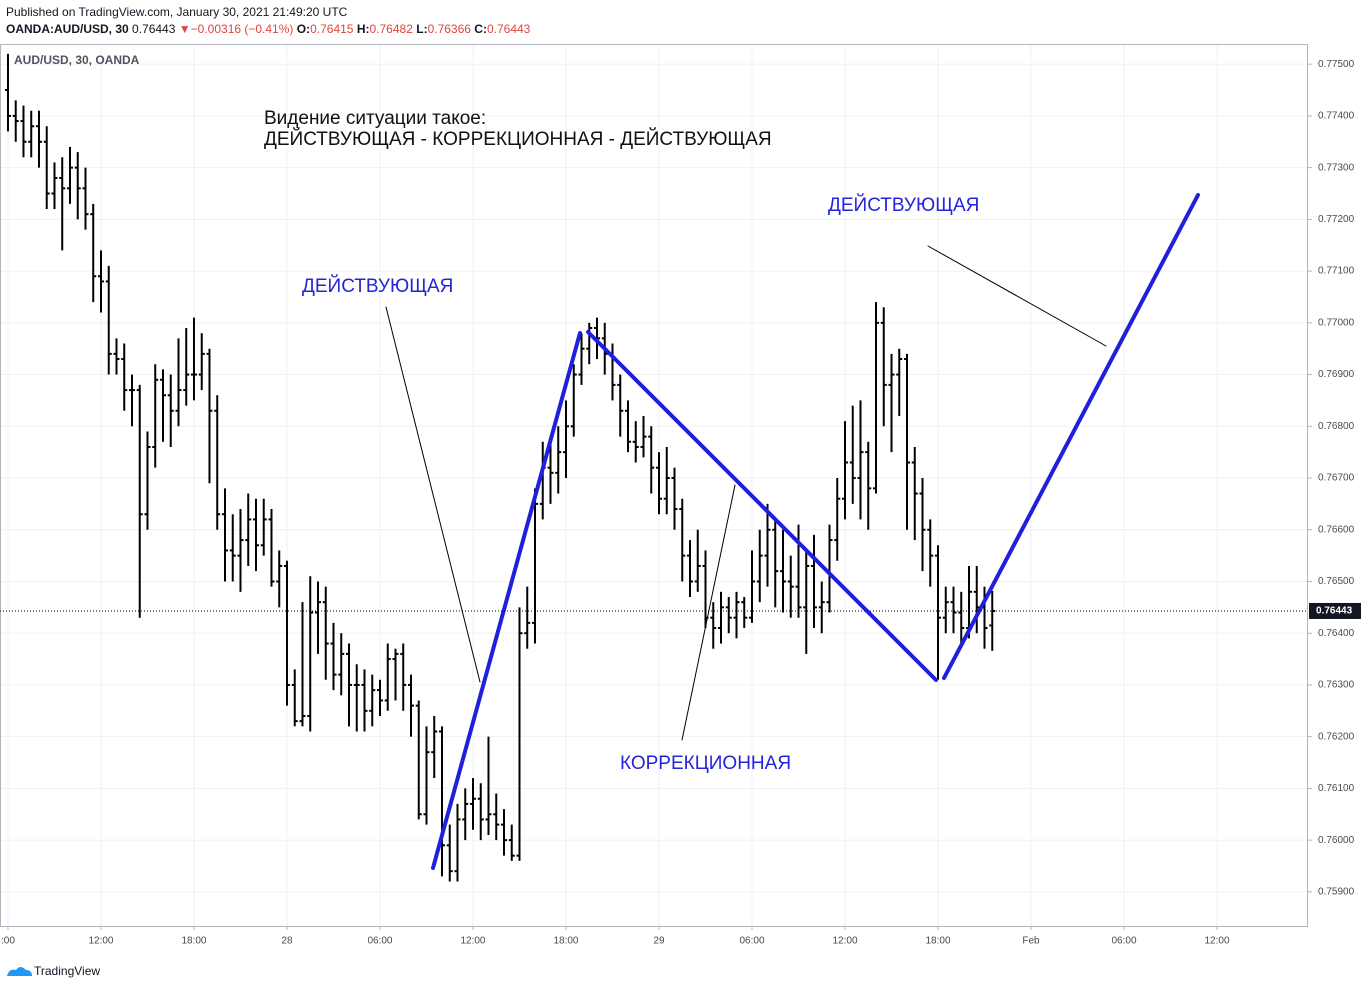 The height and width of the screenshot is (989, 1366). What do you see at coordinates (1336, 374) in the screenshot?
I see `y-tick-label: 0.76900` at bounding box center [1336, 374].